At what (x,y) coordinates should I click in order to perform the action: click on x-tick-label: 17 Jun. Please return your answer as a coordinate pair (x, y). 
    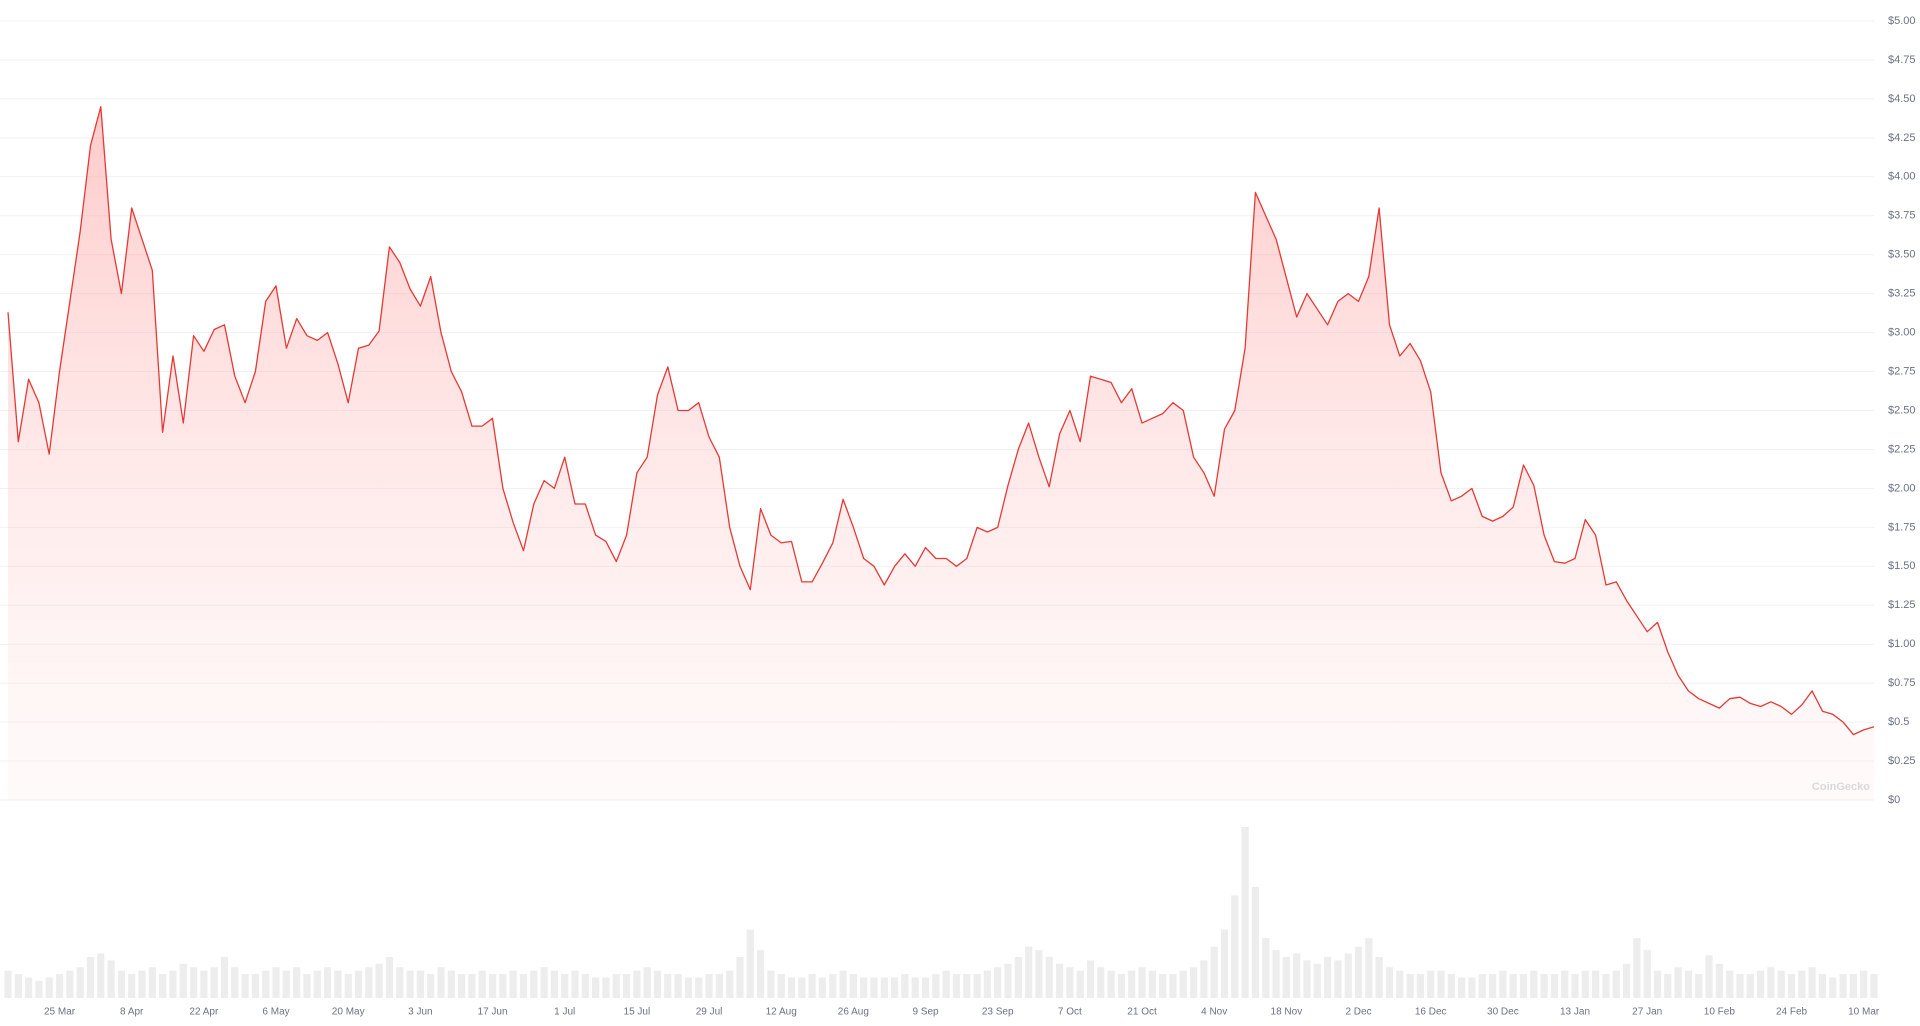
    Looking at the image, I should click on (493, 1012).